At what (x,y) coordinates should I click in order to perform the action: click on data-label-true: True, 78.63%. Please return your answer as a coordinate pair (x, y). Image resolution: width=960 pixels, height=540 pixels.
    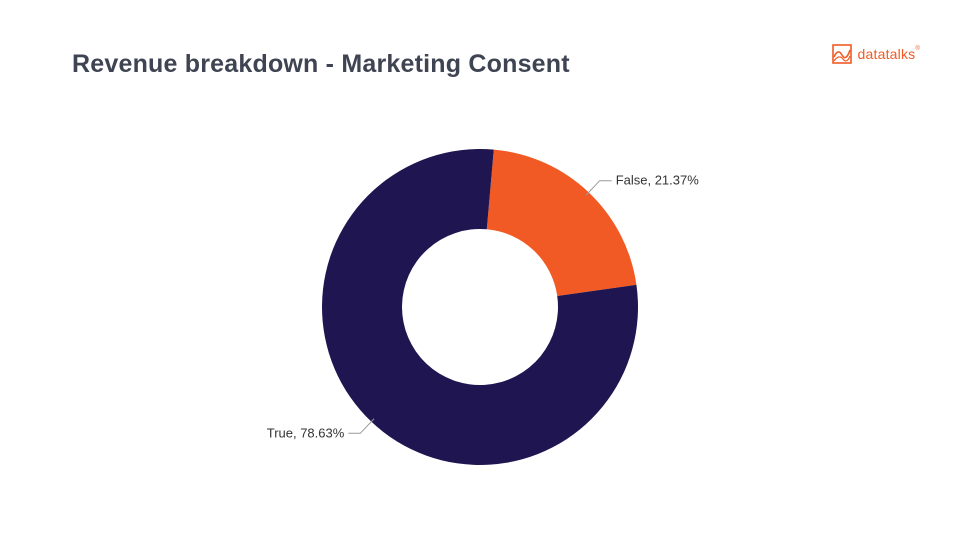
    Looking at the image, I should click on (306, 432).